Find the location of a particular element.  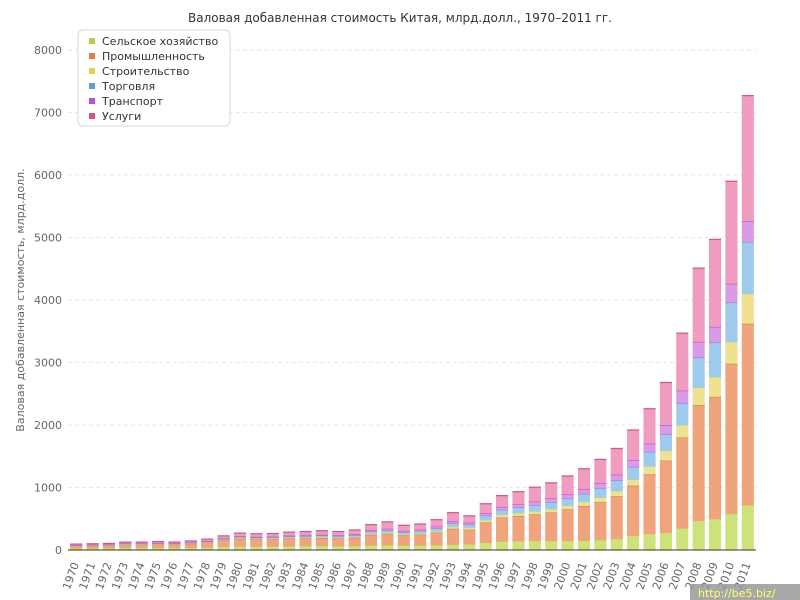

y-tick-labels: 0 1000 2000 3000 4000 5000 6000 7000 8000 is located at coordinates (48, 300).